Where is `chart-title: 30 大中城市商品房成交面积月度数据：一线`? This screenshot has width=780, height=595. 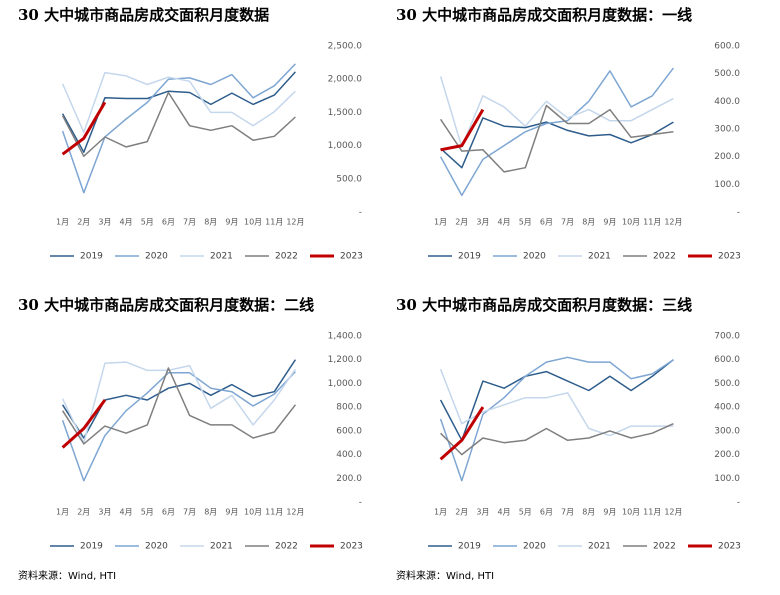
chart-title: 30 大中城市商品房成交面积月度数据：一线 is located at coordinates (544, 15).